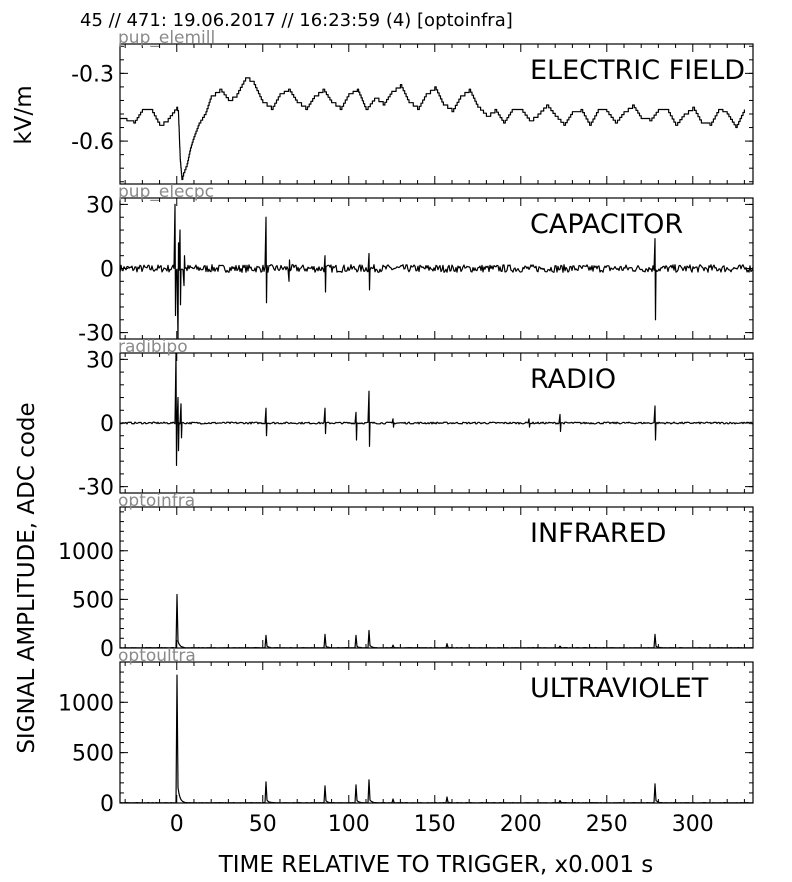  What do you see at coordinates (177, 824) in the screenshot?
I see `x-tick-label: 0` at bounding box center [177, 824].